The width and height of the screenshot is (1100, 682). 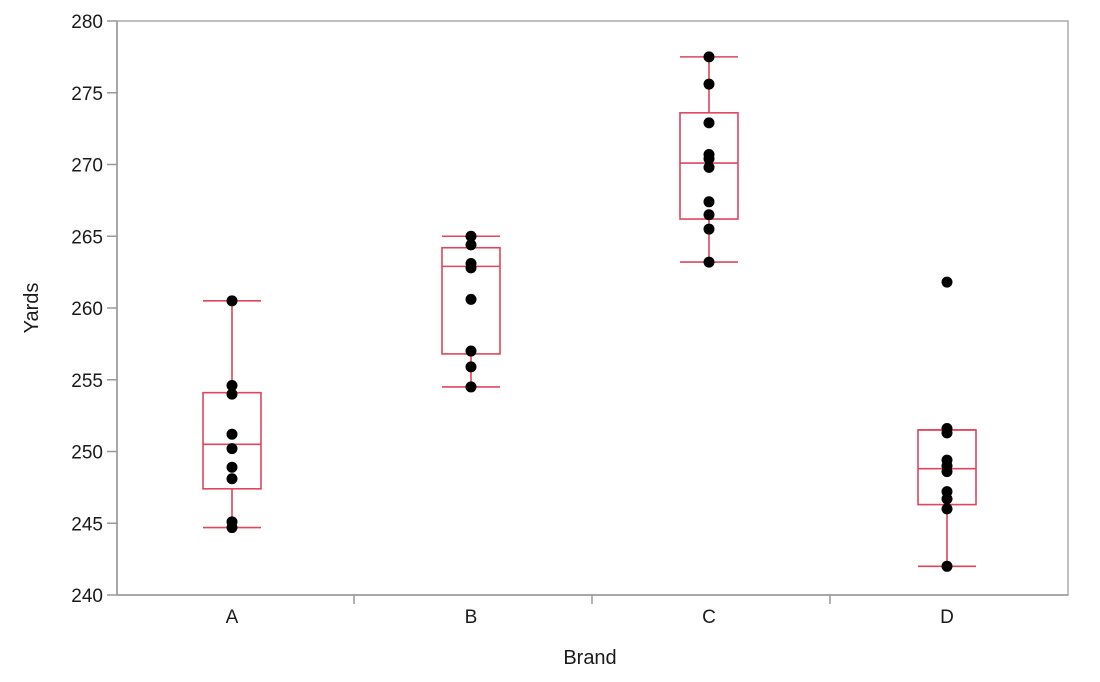 What do you see at coordinates (947, 424) in the screenshot?
I see `points-D` at bounding box center [947, 424].